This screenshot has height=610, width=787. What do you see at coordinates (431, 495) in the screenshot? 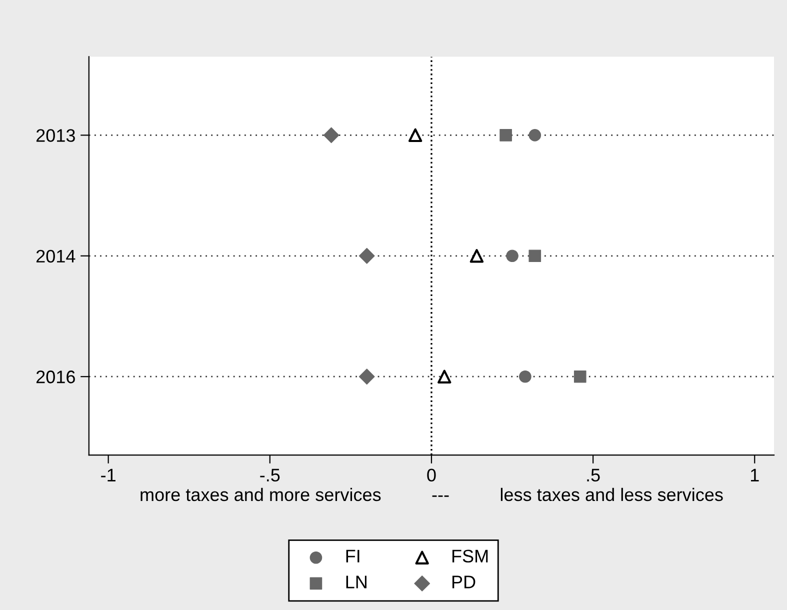
I see `x-axis-title: more taxes and more services --- less taxes and less services` at bounding box center [431, 495].